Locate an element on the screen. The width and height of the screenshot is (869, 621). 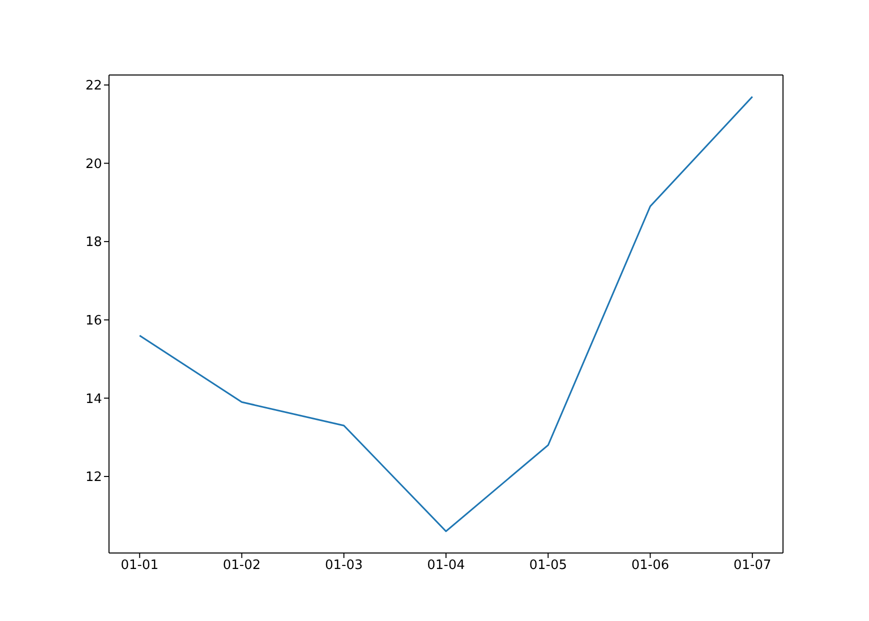
y-tick-label: 12 is located at coordinates (93, 478).